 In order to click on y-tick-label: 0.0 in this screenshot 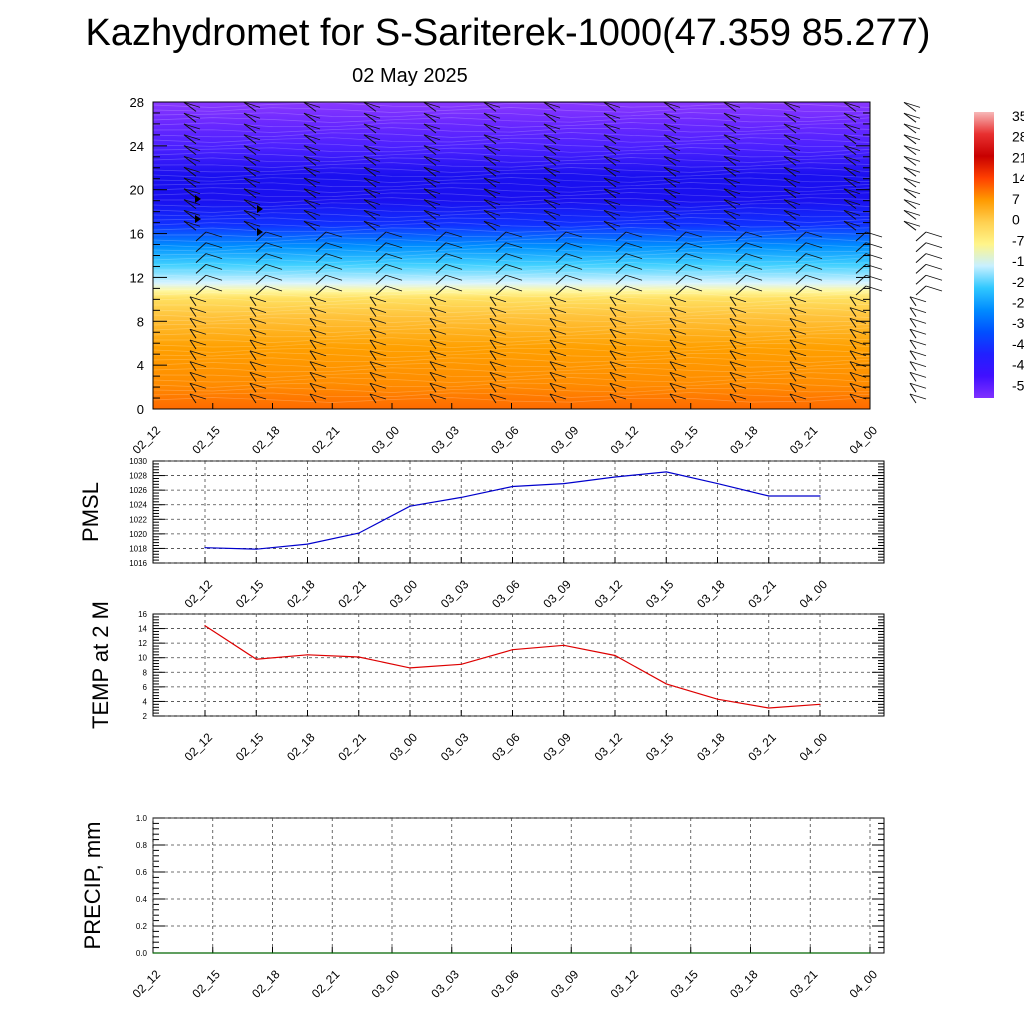, I will do `click(142, 953)`.